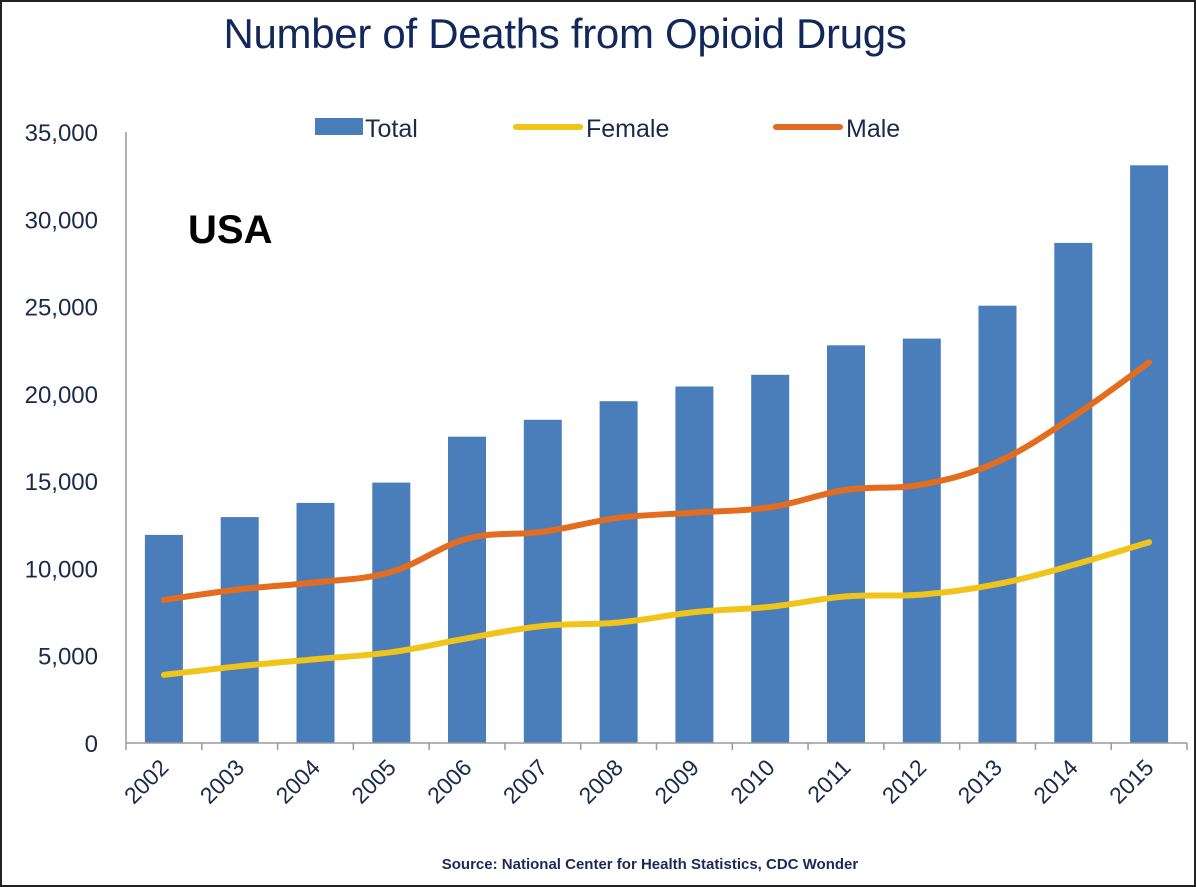  I want to click on x-tick-label: 2012, so click(904, 781).